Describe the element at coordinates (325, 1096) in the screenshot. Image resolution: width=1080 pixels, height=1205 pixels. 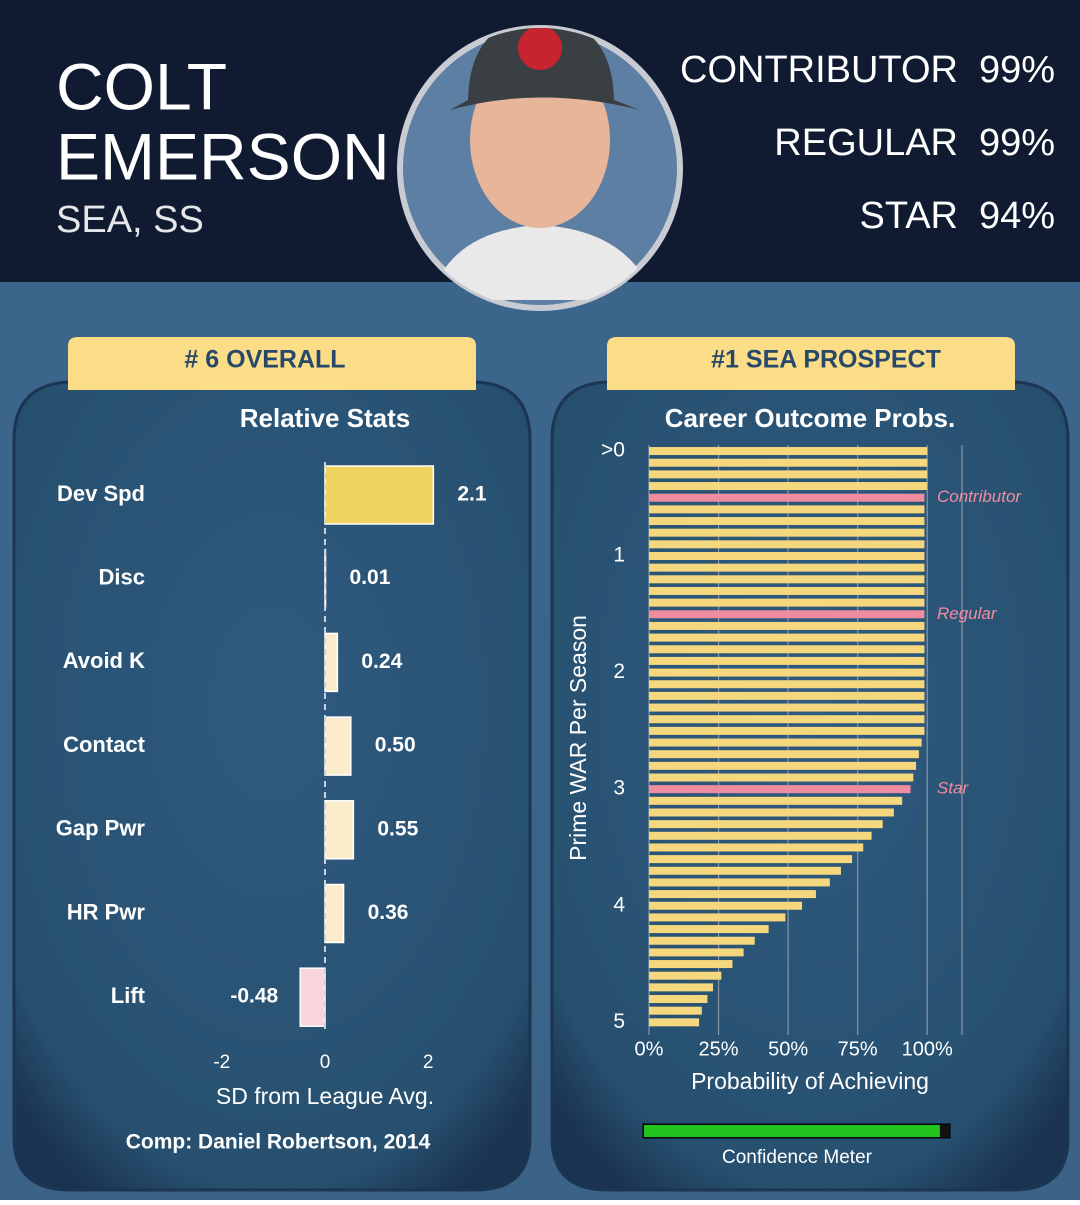
I see `x-axis-label: SD from League Avg.` at that location.